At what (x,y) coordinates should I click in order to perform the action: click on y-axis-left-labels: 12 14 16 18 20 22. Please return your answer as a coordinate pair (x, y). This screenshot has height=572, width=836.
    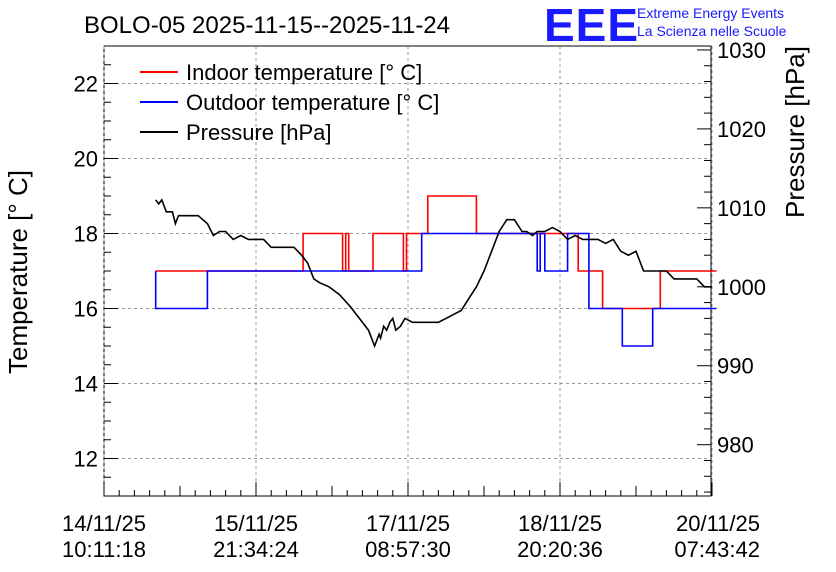
    Looking at the image, I should click on (86, 272).